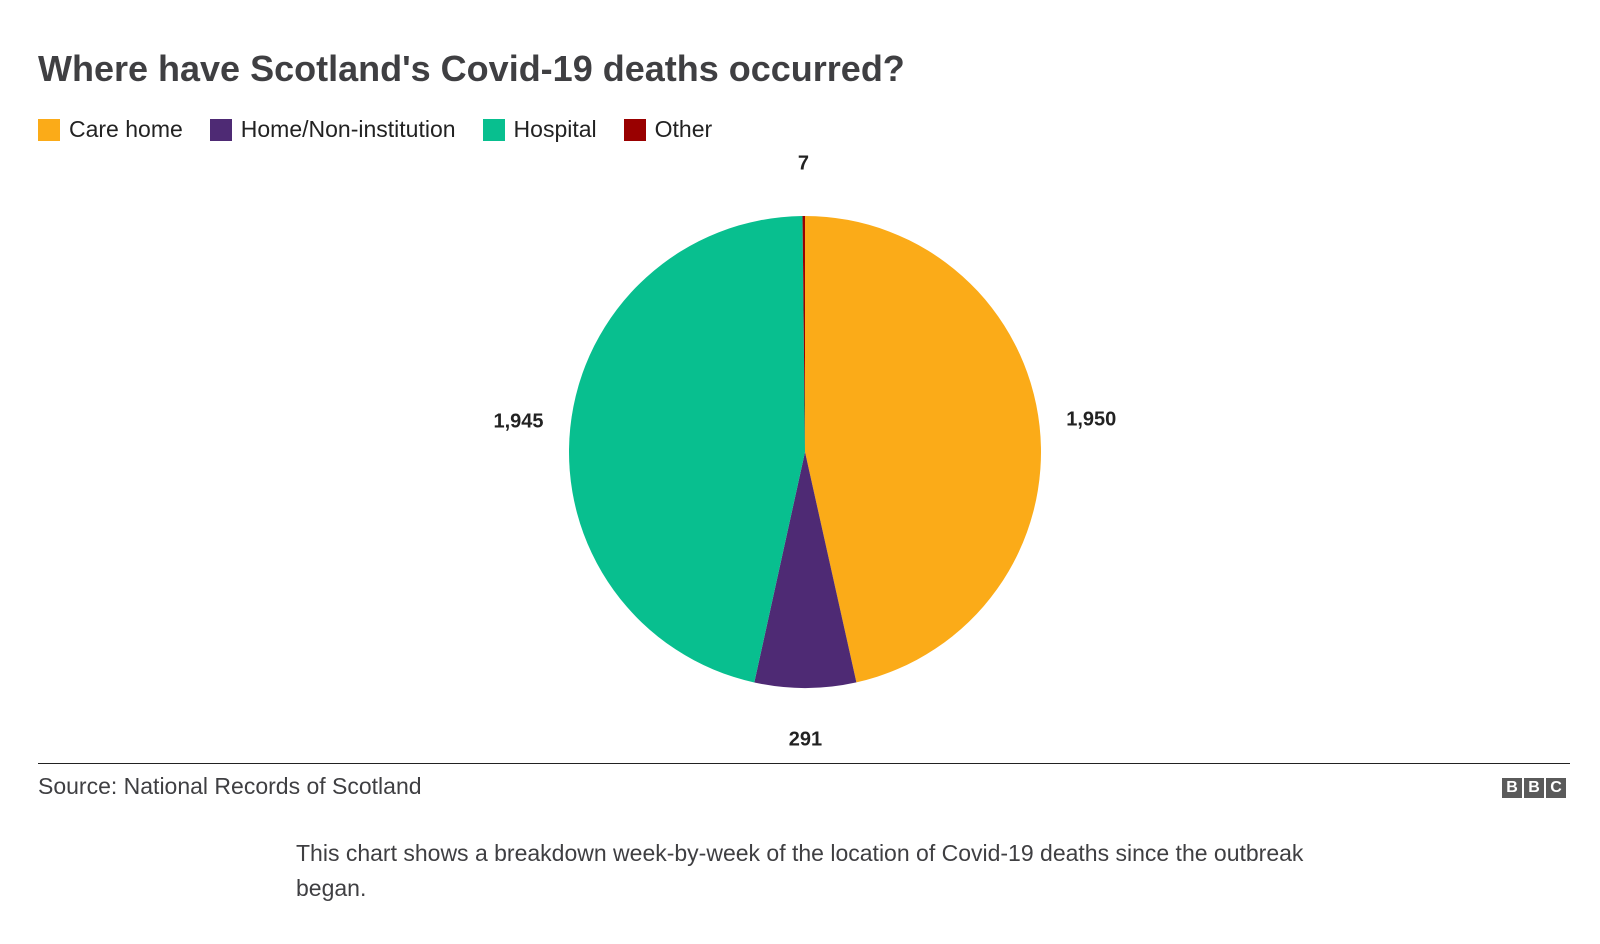 The image size is (1600, 944). Describe the element at coordinates (803, 163) in the screenshot. I see `pie-label-other: 7` at that location.